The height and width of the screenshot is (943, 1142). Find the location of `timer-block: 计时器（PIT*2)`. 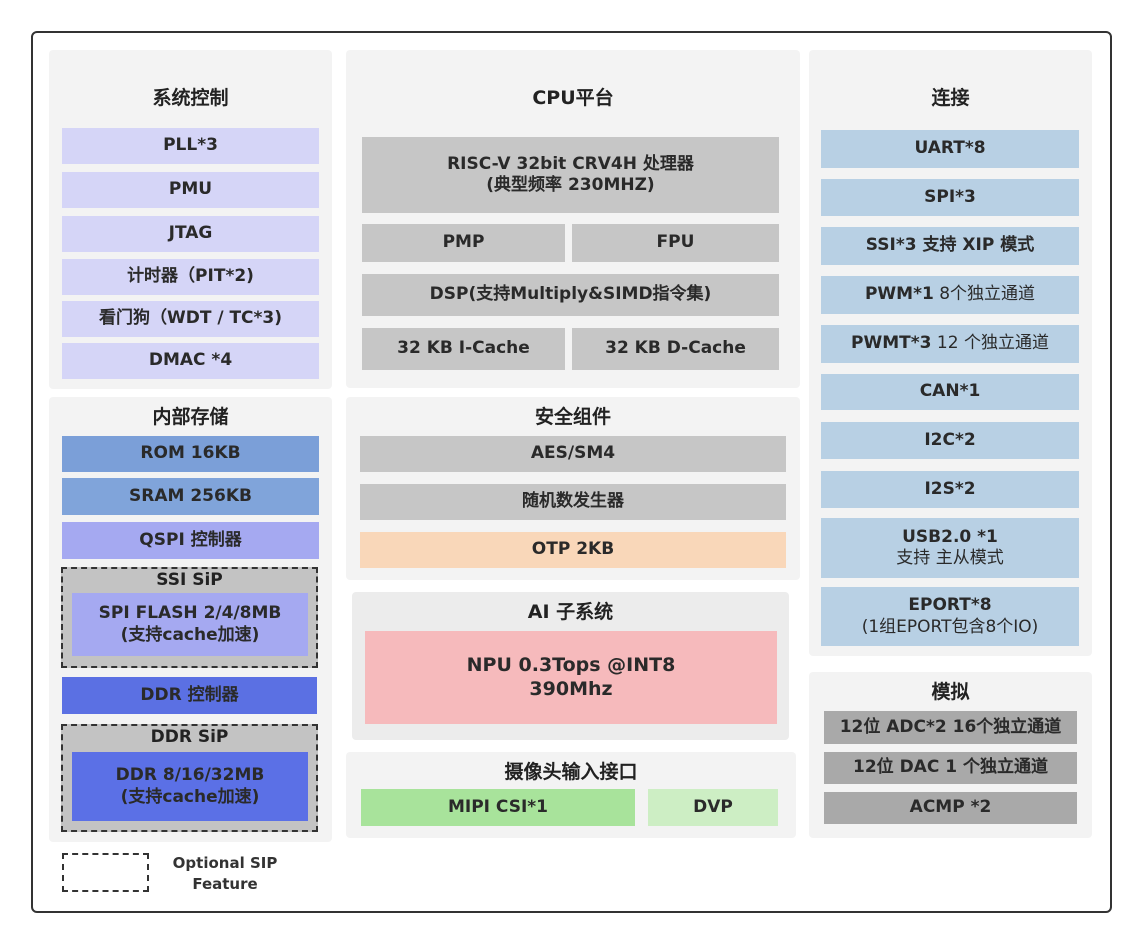

timer-block: 计时器（PIT*2) is located at coordinates (190, 277).